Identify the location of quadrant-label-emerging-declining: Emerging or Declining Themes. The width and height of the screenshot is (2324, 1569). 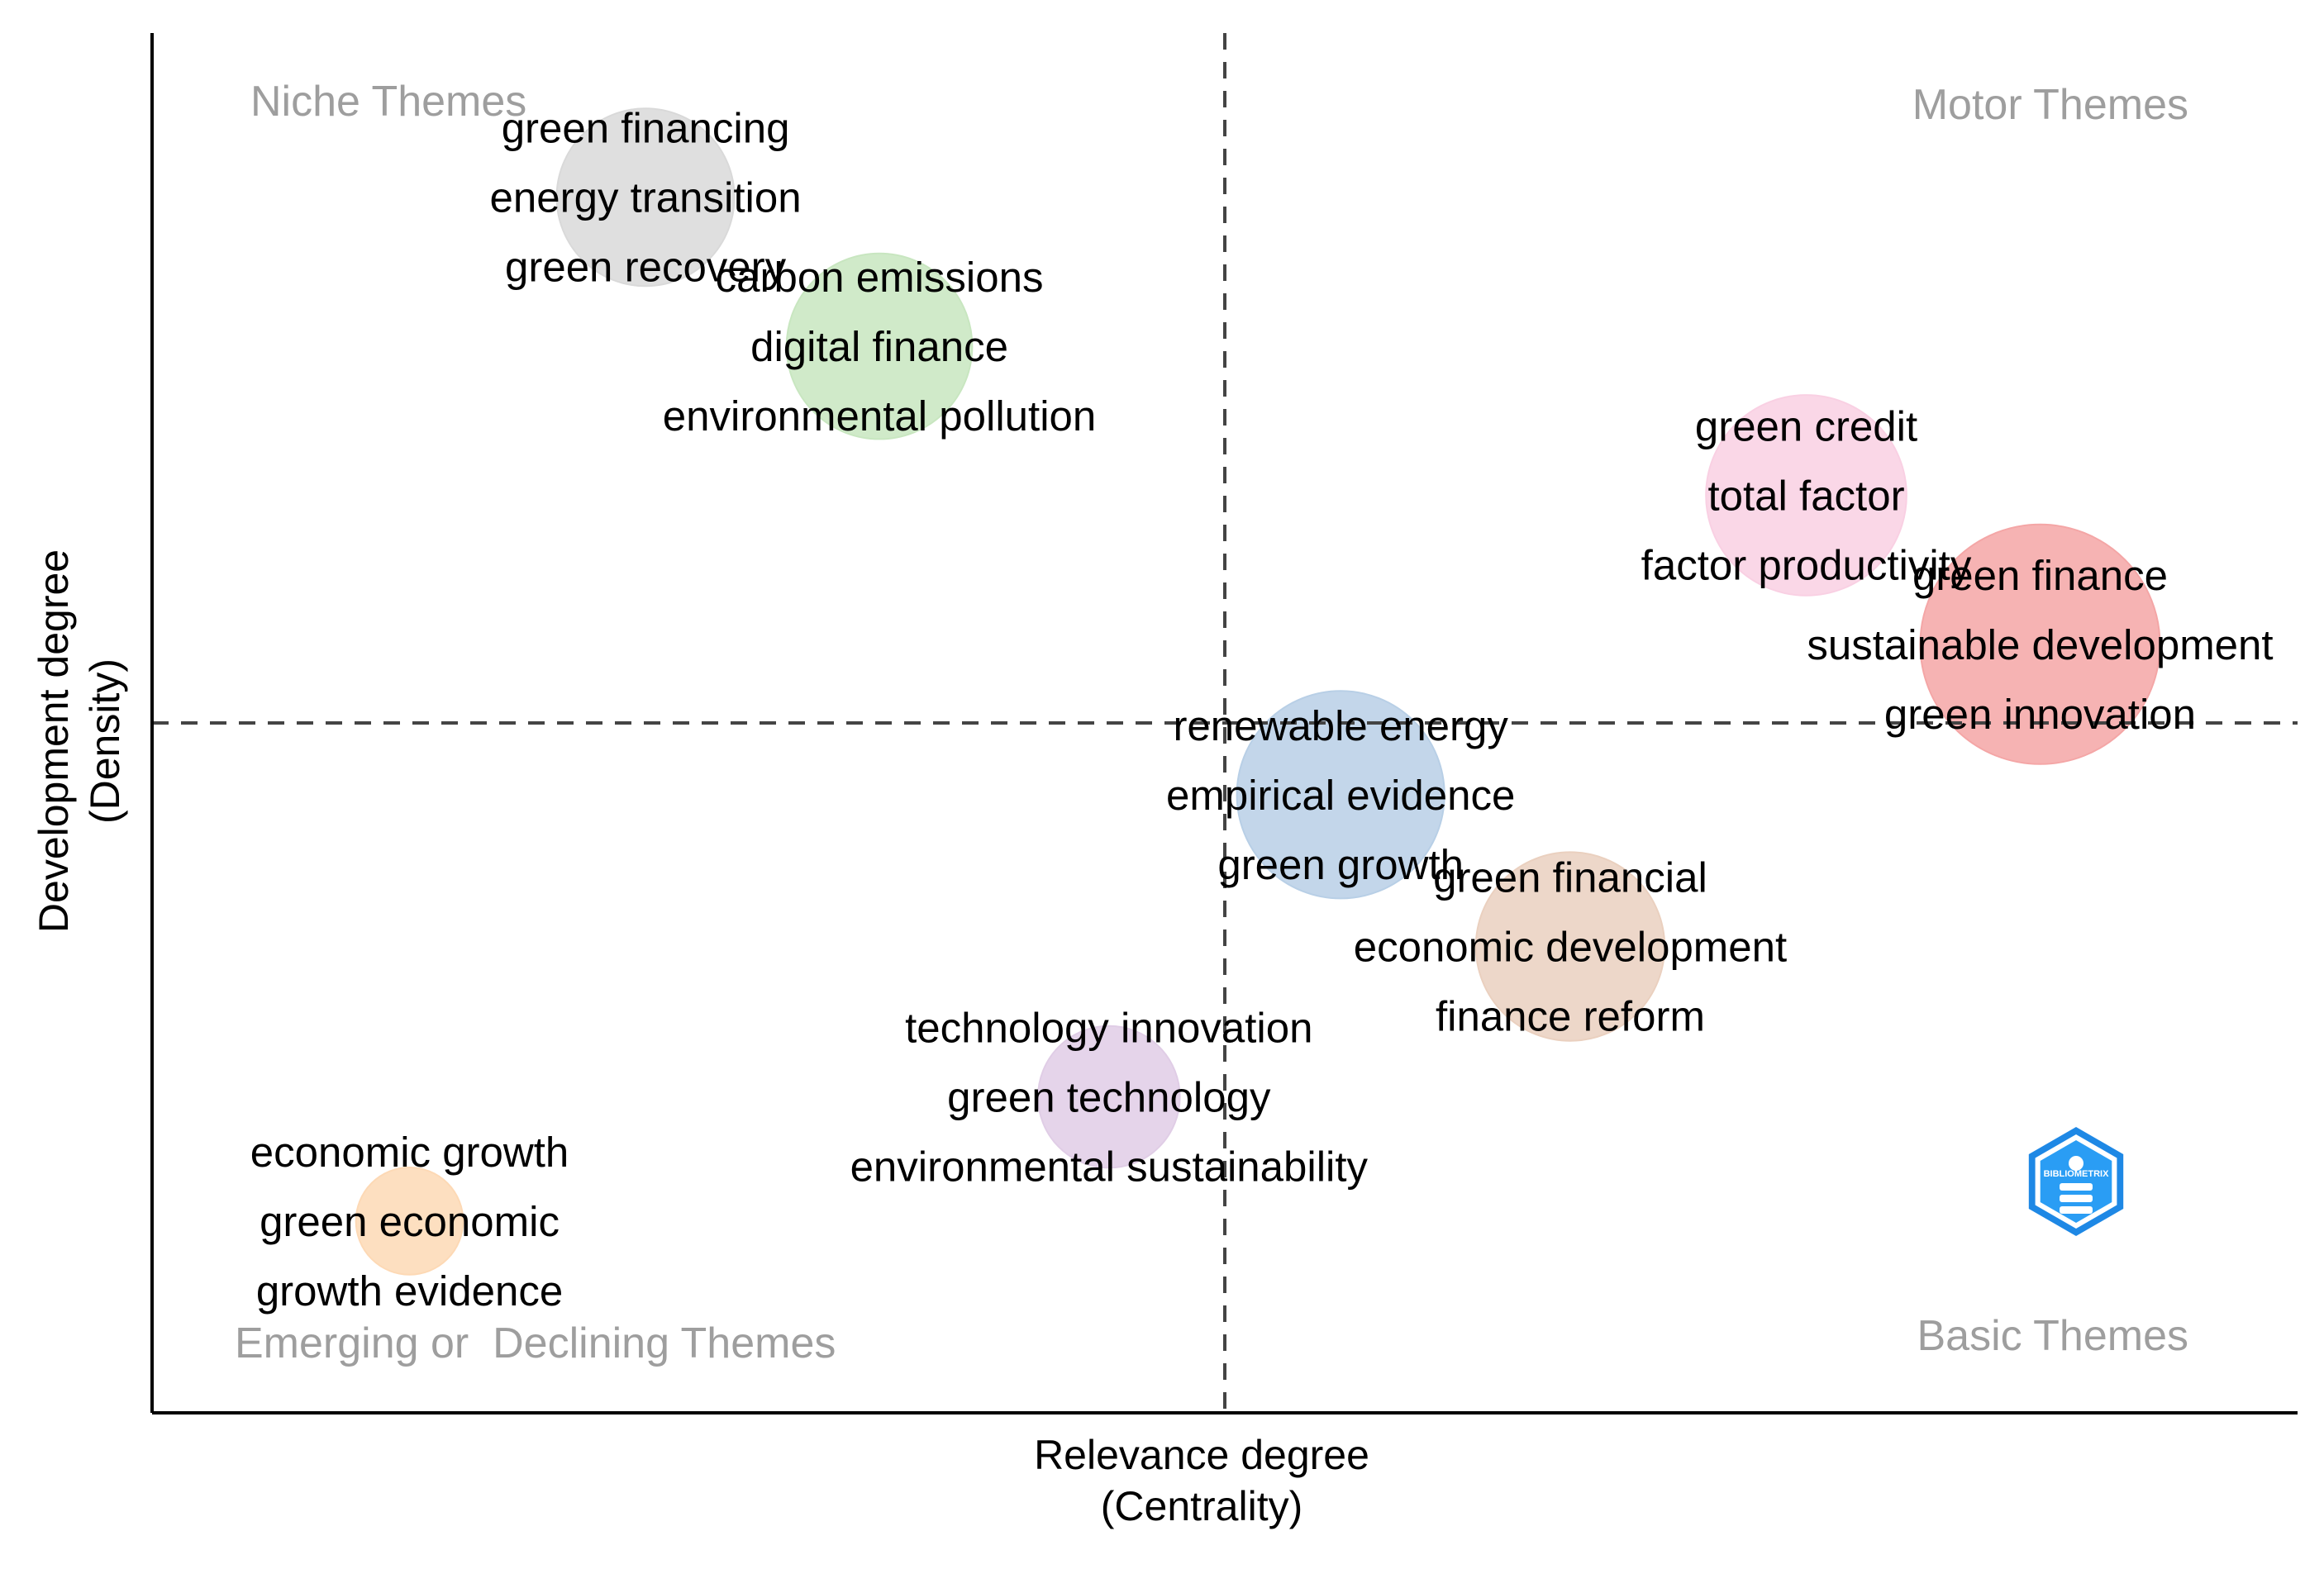
(535, 1343).